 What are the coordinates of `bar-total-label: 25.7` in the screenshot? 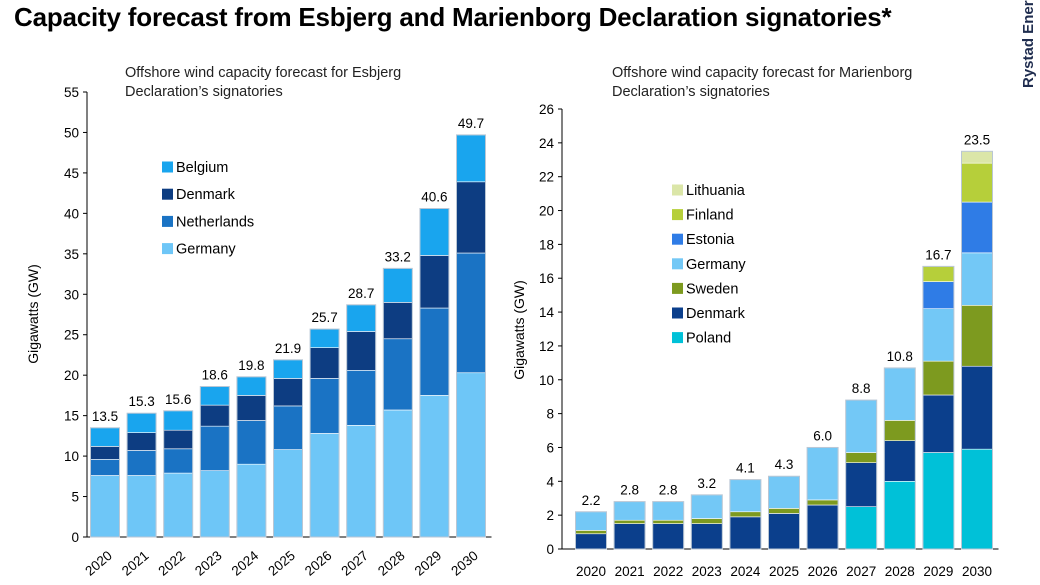 It's located at (324, 317).